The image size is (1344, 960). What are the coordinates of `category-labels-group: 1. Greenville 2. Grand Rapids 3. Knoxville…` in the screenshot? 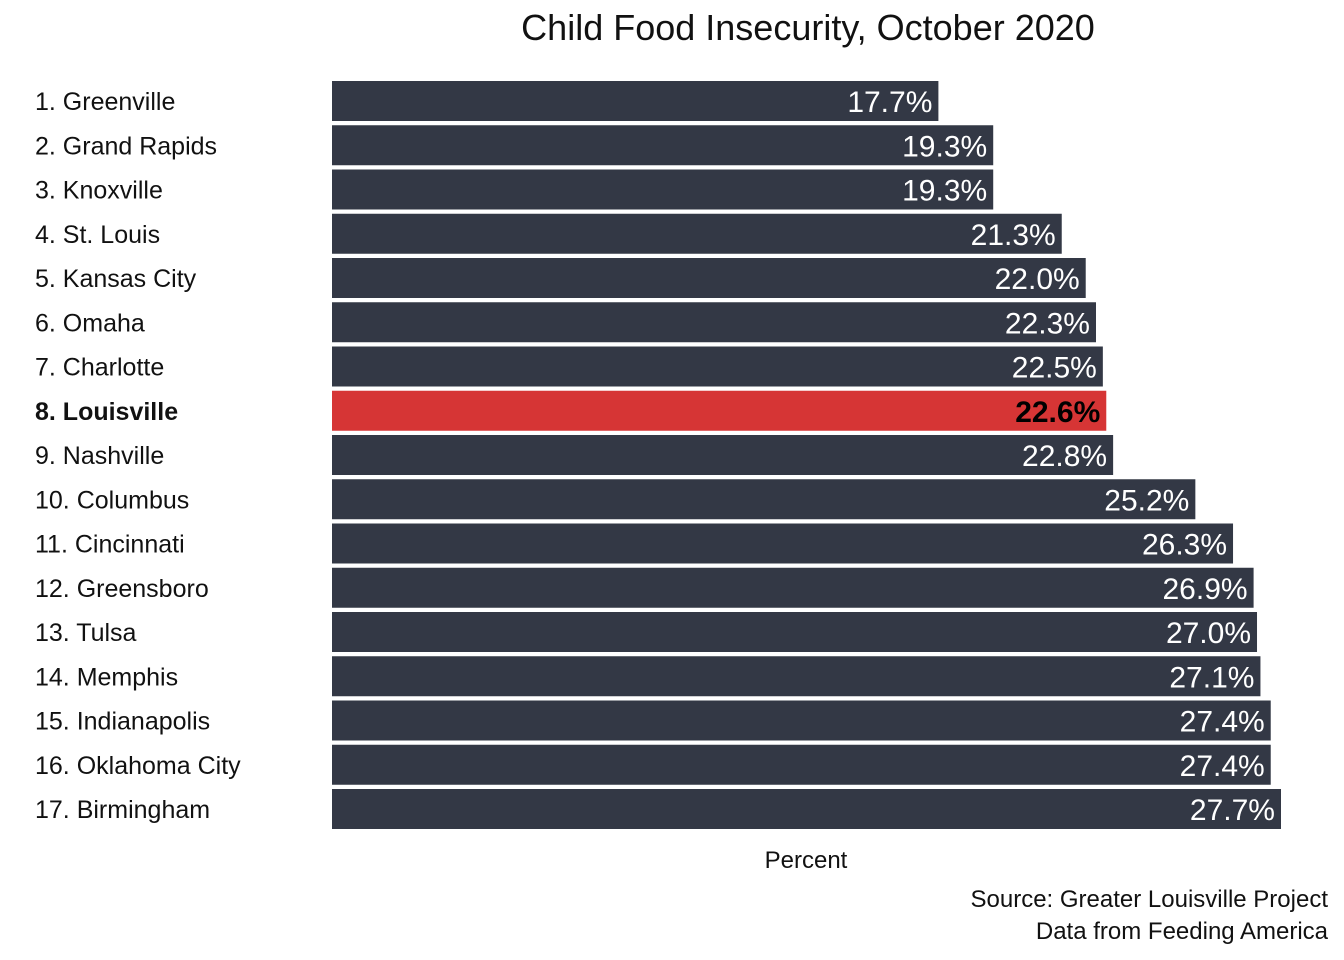 It's located at (138, 456).